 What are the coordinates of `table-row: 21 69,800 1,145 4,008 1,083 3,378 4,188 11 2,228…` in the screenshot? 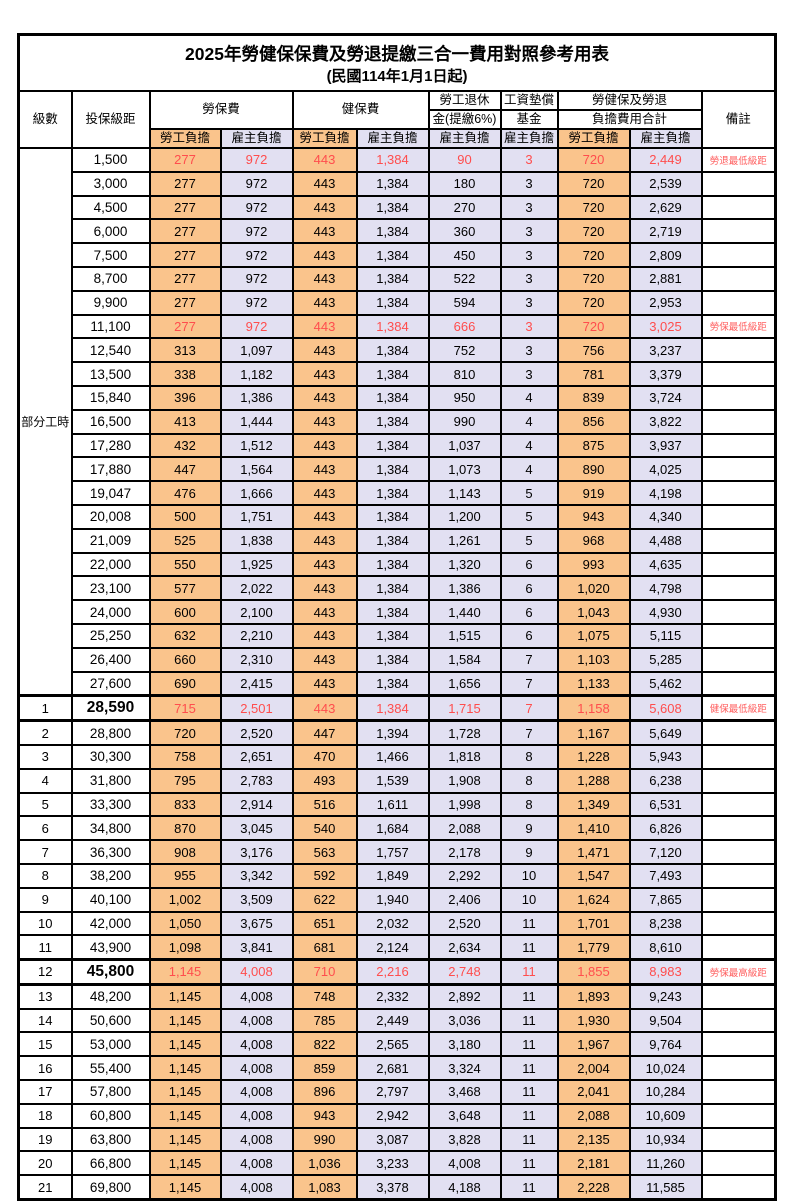 It's located at (397, 1187).